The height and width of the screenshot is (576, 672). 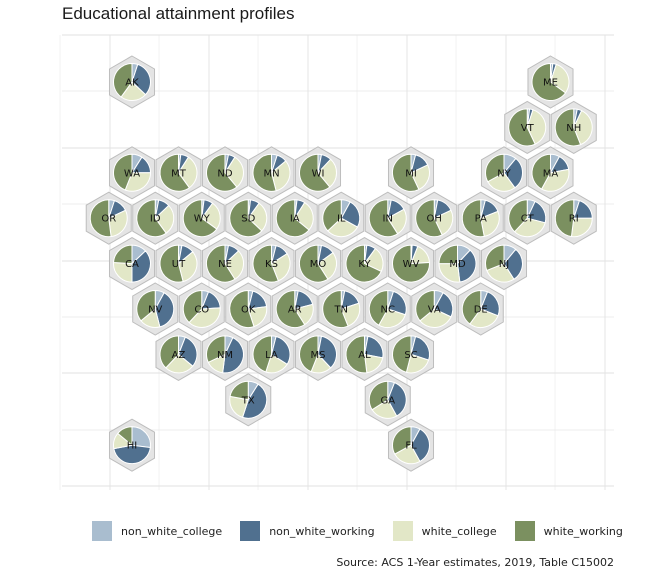 I want to click on state-label: AL, so click(x=364, y=355).